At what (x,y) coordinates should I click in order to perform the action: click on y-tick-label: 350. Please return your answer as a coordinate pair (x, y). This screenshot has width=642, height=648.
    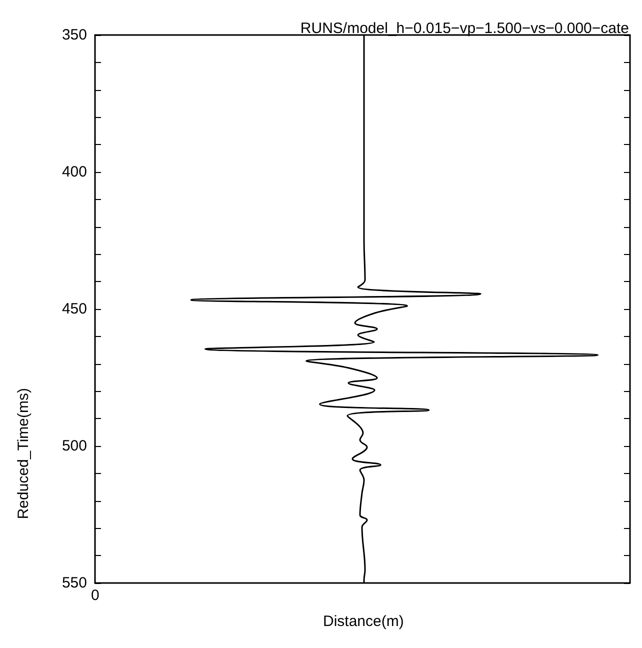
    Looking at the image, I should click on (74, 35).